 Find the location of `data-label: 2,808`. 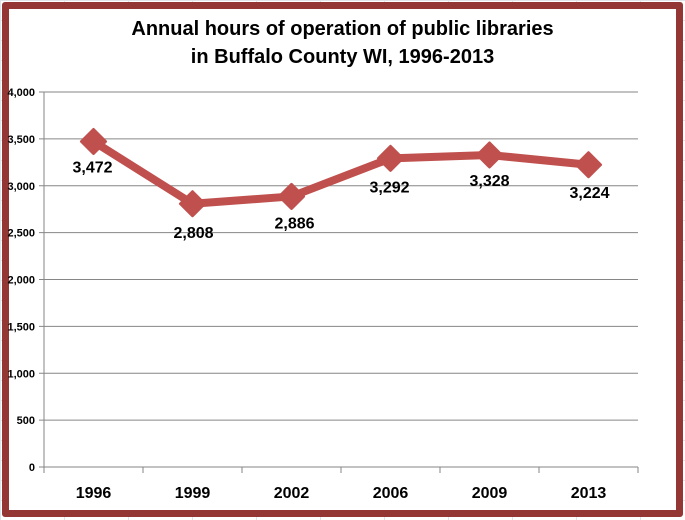

data-label: 2,808 is located at coordinates (193, 233).